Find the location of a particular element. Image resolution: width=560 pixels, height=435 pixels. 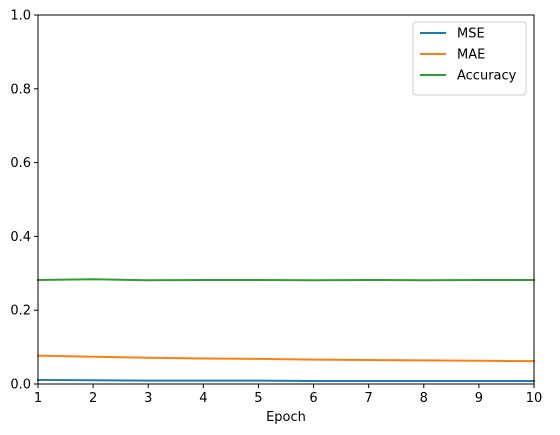

y-tick-label: 0.2 is located at coordinates (20, 311).